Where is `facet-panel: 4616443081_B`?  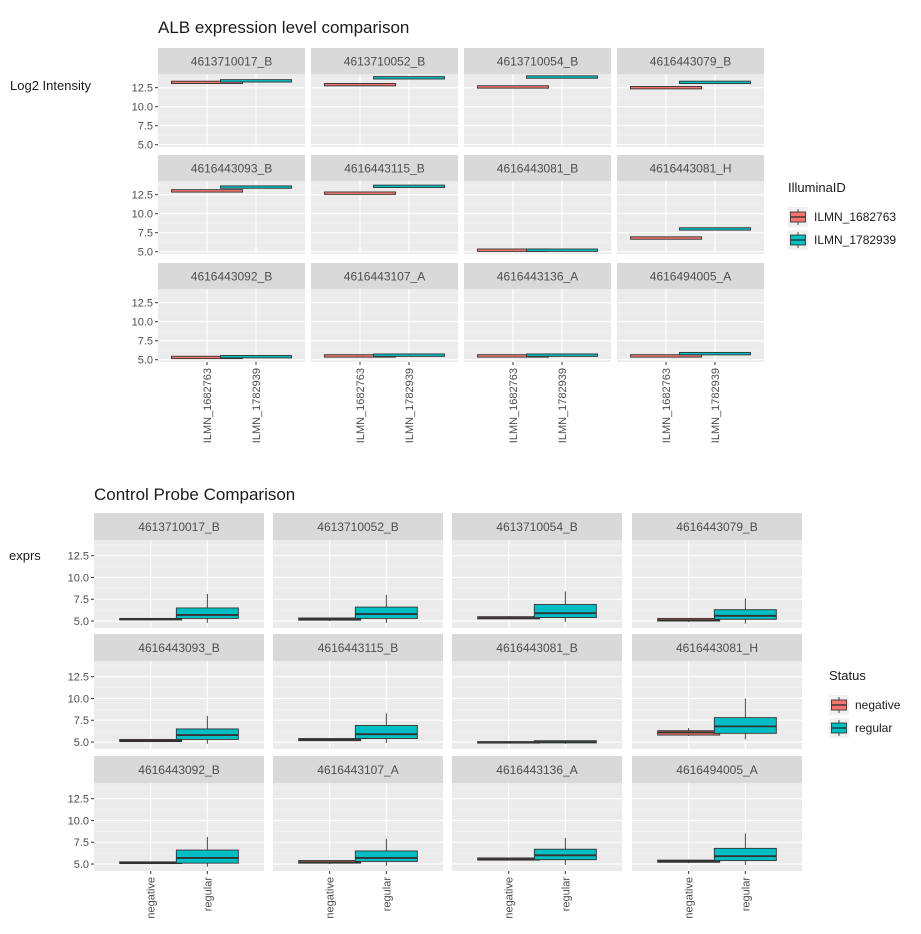
facet-panel: 4616443081_B is located at coordinates (537, 204).